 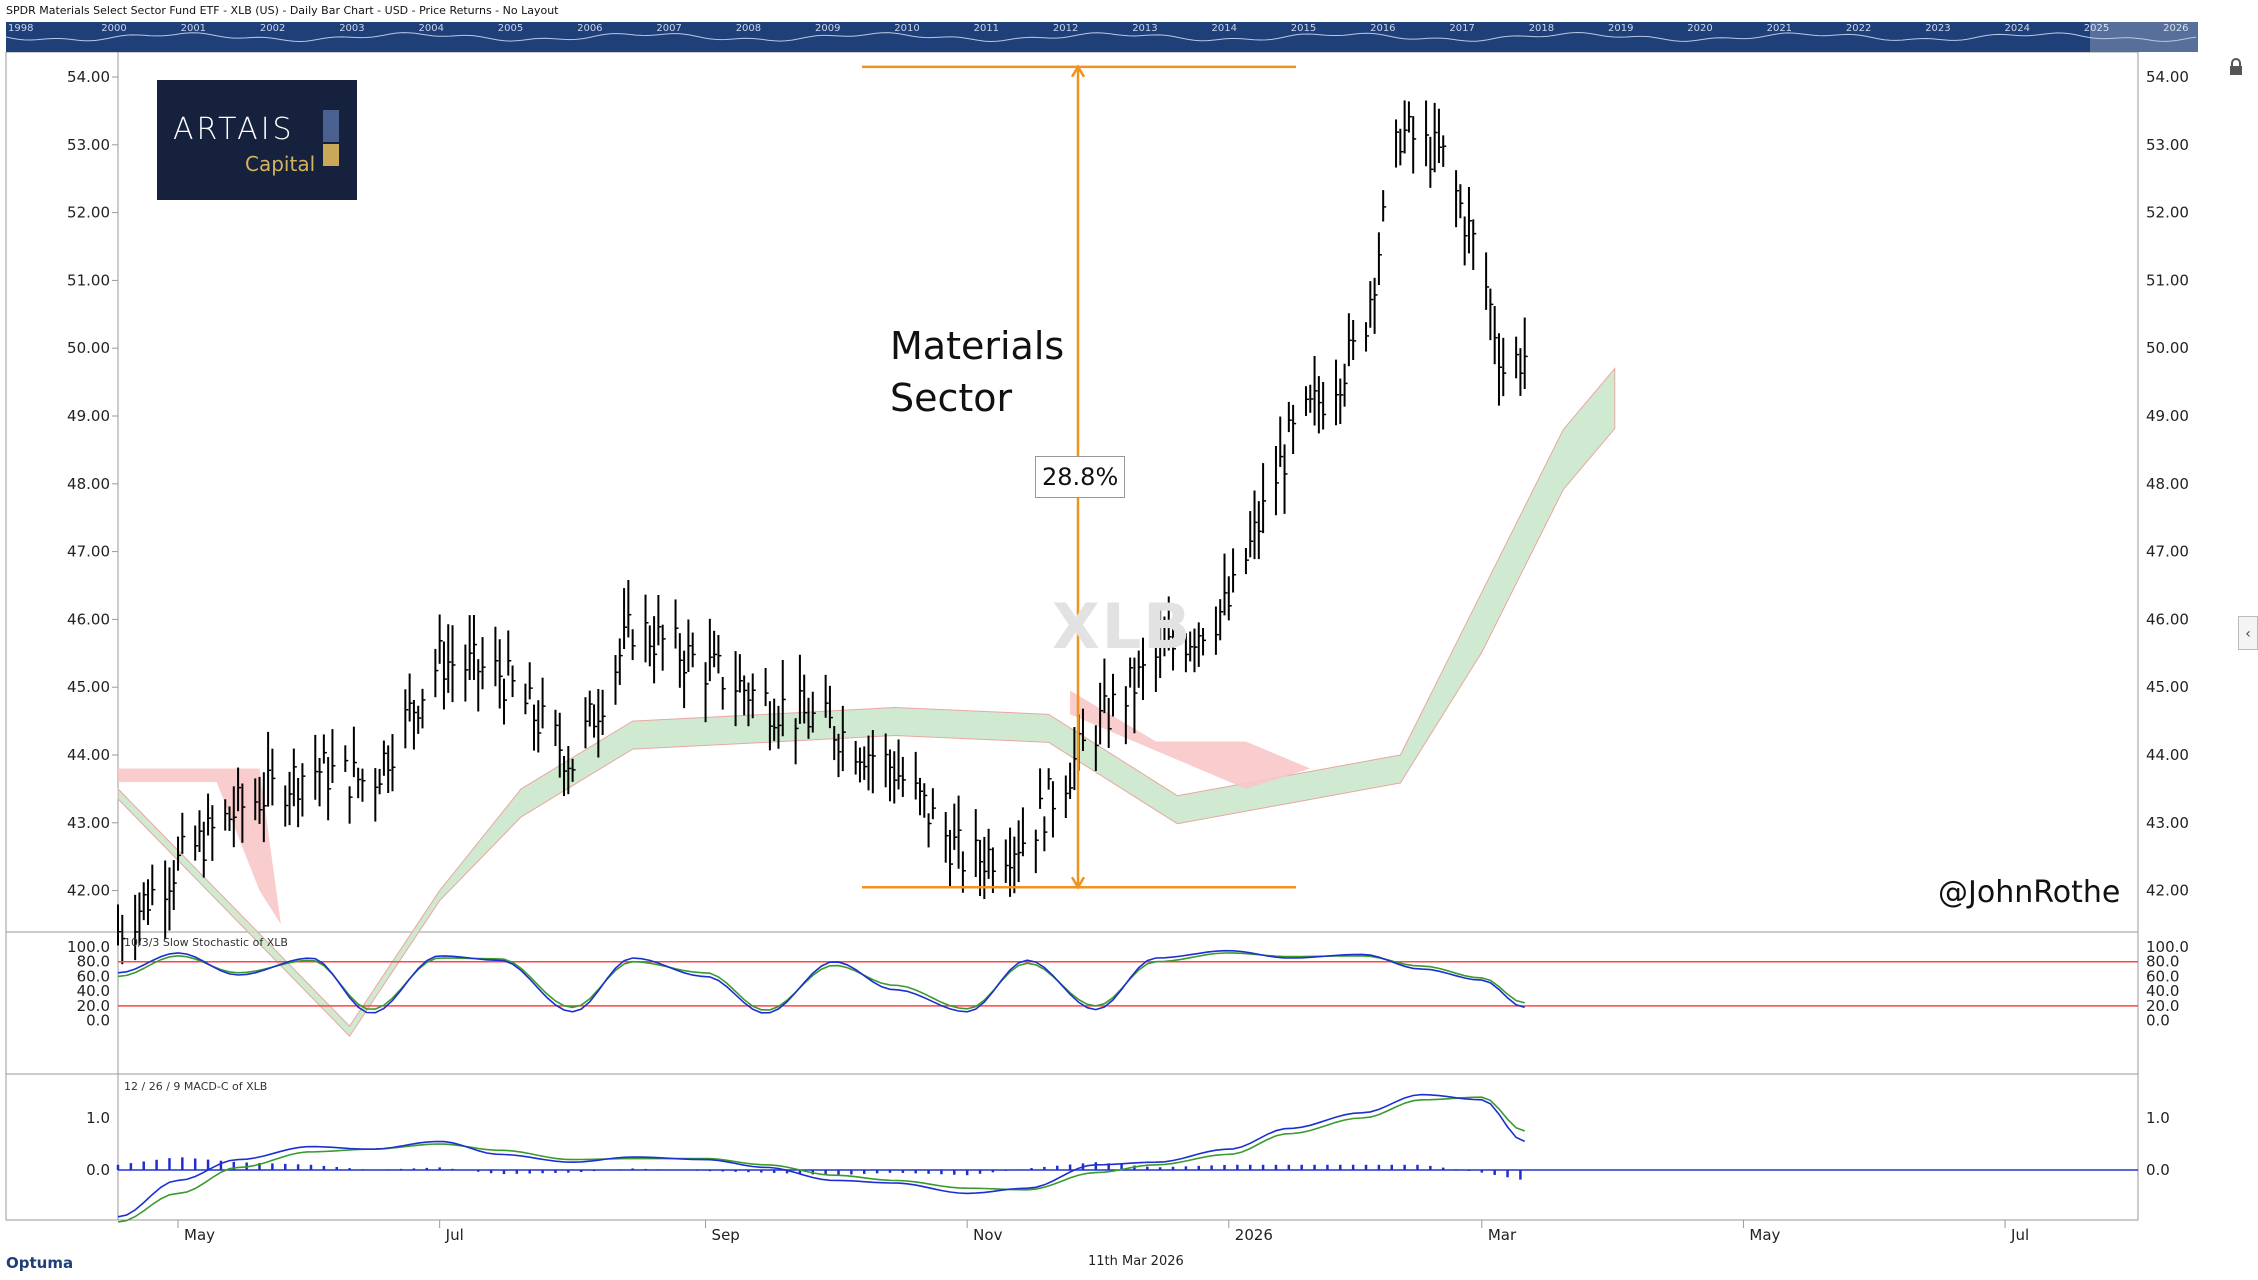 What do you see at coordinates (193, 28) in the screenshot?
I see `overview-year-label: 2001` at bounding box center [193, 28].